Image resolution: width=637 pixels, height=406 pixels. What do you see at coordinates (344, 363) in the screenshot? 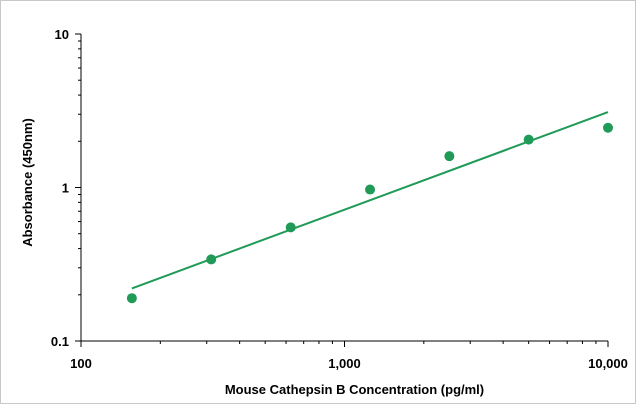
I see `x-tick-label: 1,000` at bounding box center [344, 363].